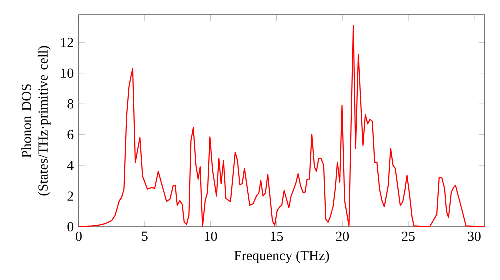  I want to click on x-tick-label: 20, so click(343, 237).